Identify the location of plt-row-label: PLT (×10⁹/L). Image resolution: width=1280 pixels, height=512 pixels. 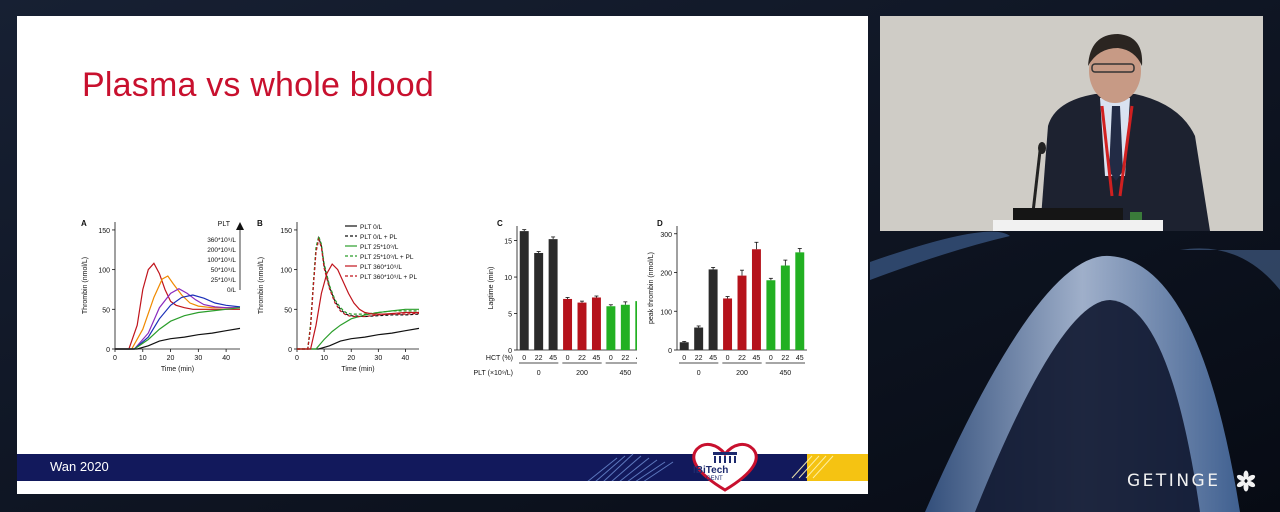
(493, 373).